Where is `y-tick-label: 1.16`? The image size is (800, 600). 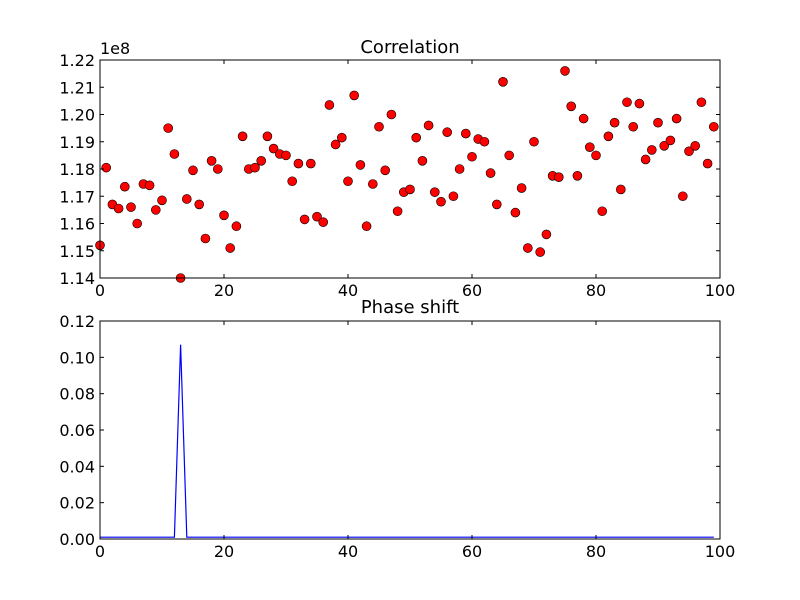
y-tick-label: 1.16 is located at coordinates (77, 224).